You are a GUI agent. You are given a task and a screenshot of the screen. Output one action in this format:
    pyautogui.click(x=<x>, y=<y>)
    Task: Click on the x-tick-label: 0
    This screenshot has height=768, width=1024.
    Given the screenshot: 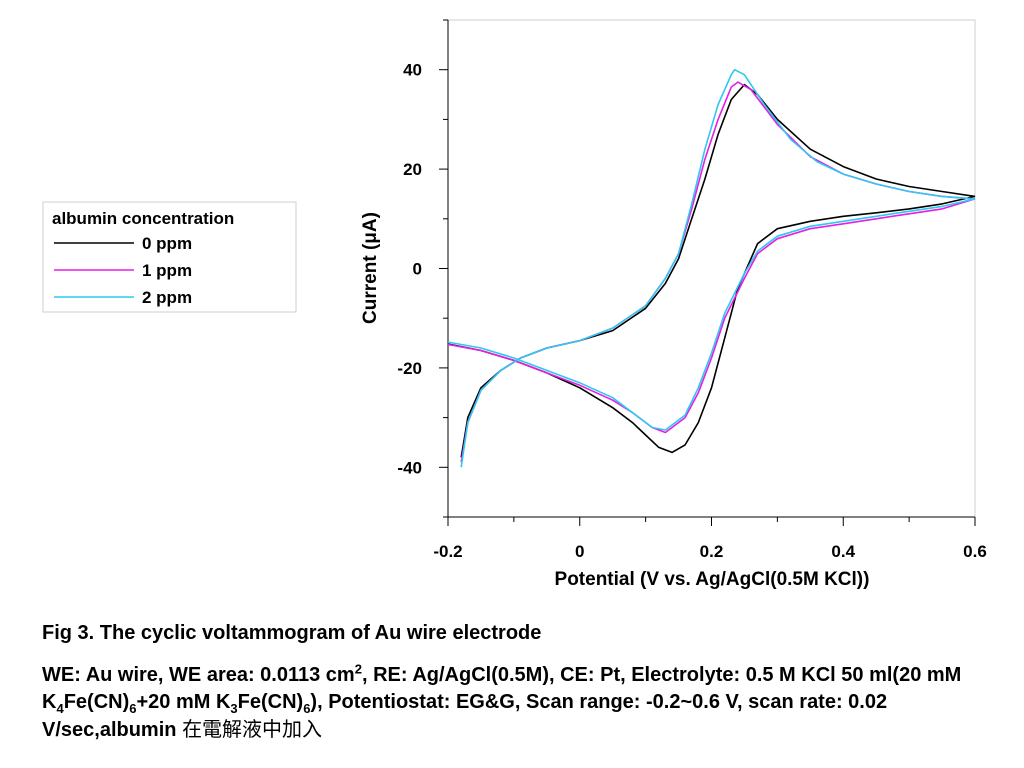 What is the action you would take?
    pyautogui.click(x=579, y=551)
    